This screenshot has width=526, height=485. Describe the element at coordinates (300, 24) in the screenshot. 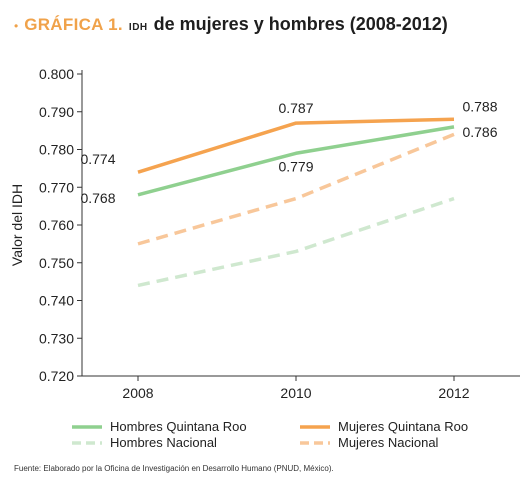

I see `title-main: de mujeres y hombres (2008-2012)` at that location.